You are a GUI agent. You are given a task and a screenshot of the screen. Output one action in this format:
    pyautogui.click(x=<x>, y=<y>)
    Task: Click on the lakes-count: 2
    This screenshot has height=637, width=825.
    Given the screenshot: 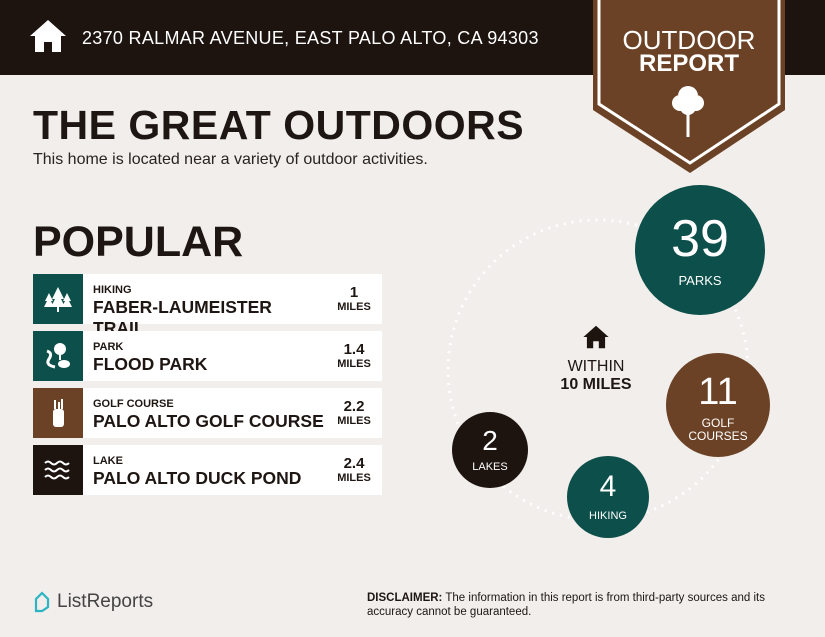 What is the action you would take?
    pyautogui.click(x=490, y=440)
    